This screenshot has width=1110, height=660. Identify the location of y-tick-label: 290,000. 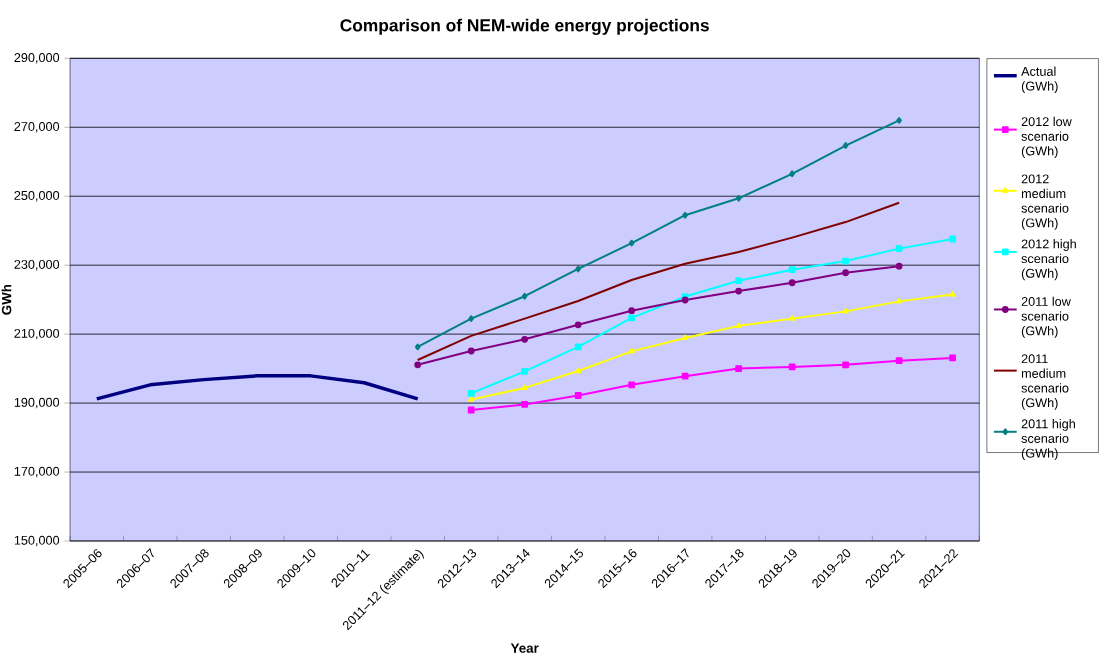
(37, 58).